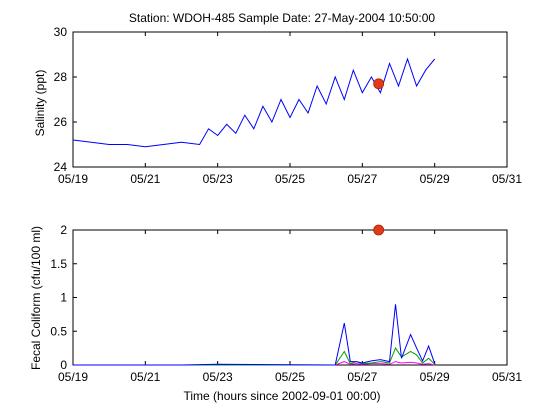 The height and width of the screenshot is (420, 560). I want to click on y-tick-label: 1, so click(63, 298).